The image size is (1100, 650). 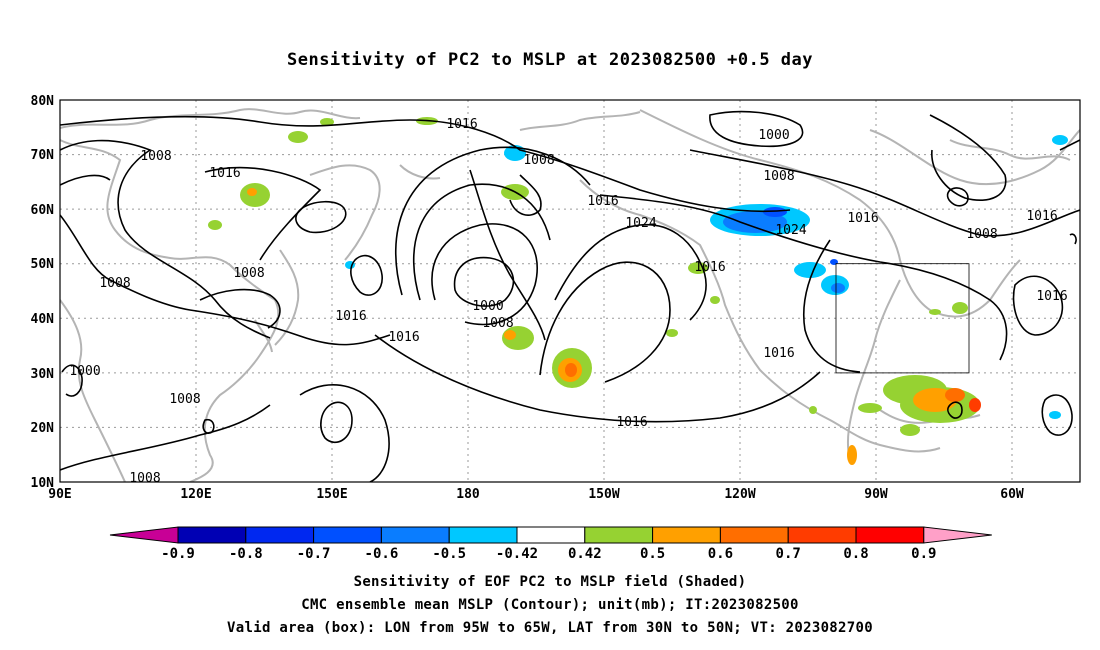 I want to click on lat-label: 20N, so click(x=43, y=428).